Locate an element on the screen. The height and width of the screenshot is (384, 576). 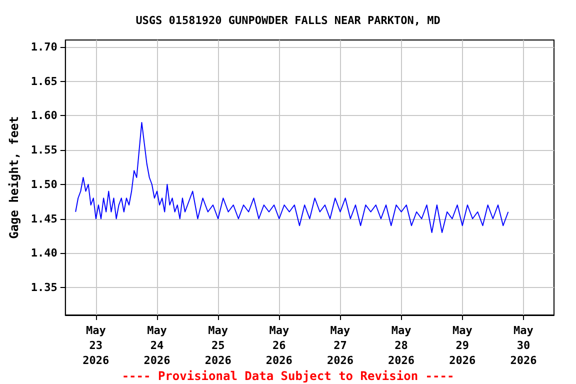
y-tick-label: 1.60 is located at coordinates (44, 115).